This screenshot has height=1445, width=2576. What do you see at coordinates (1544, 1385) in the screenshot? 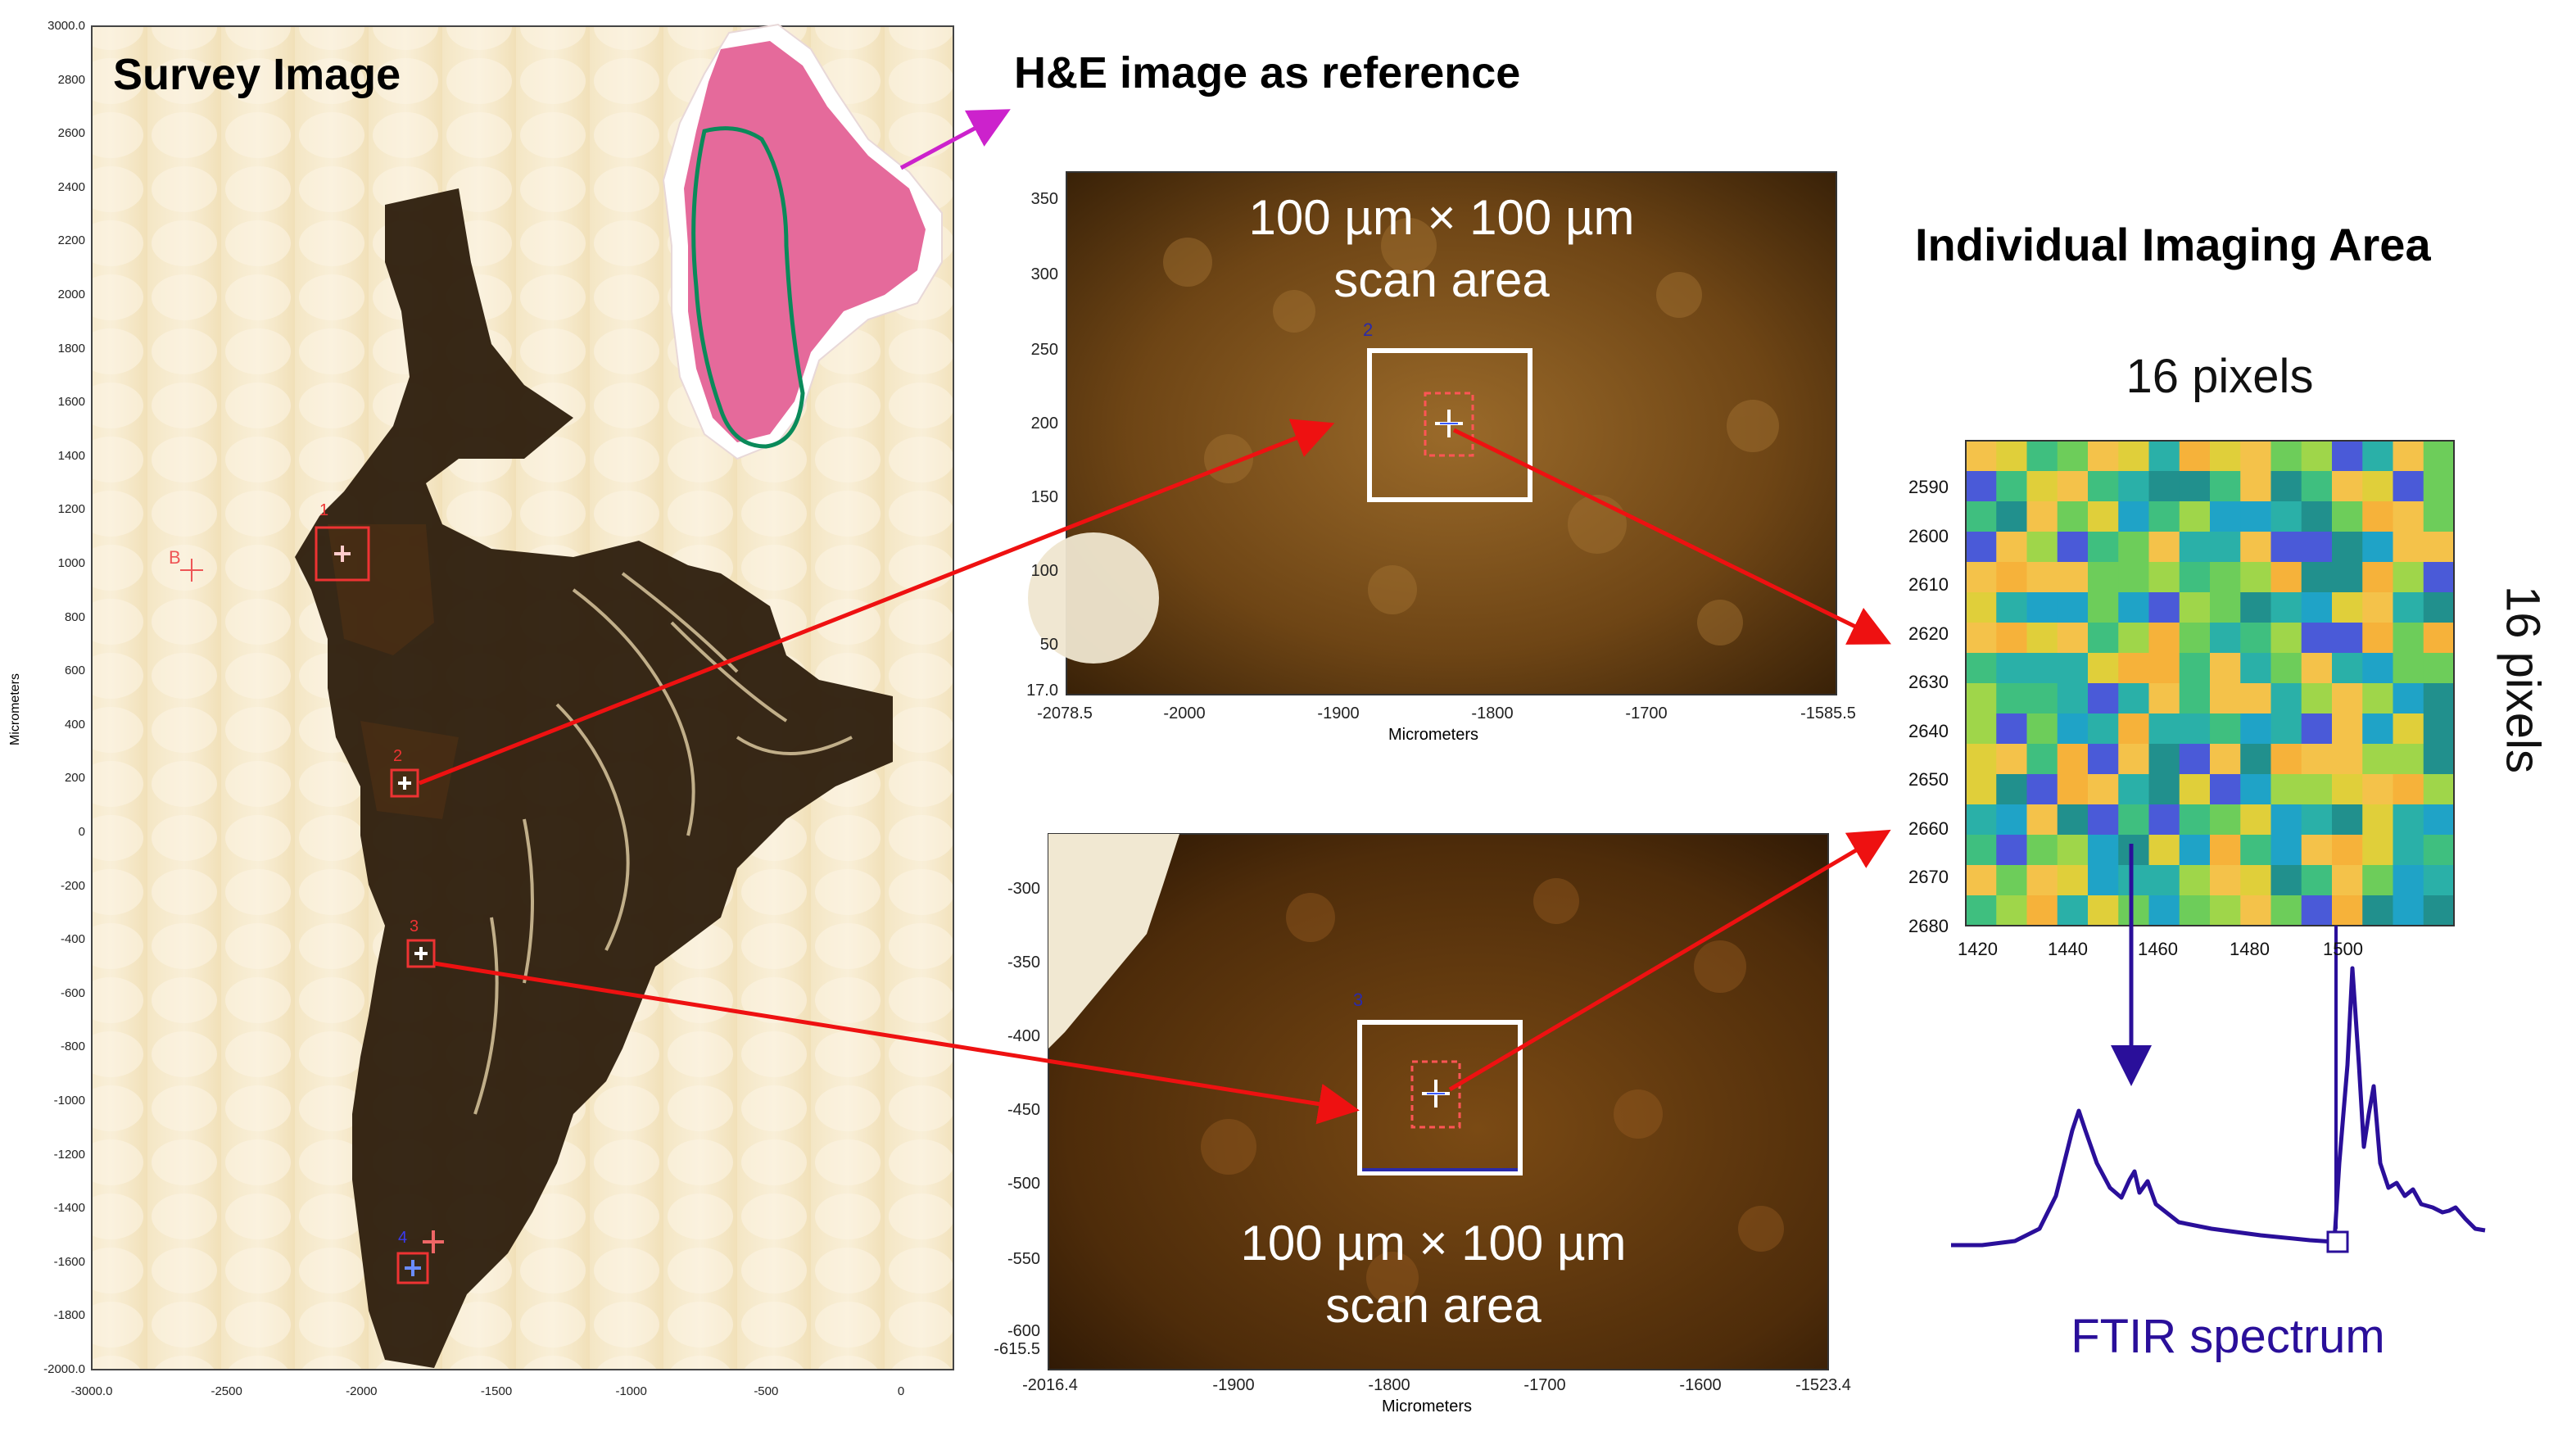
I see `micro-bottom-x-tick: -1700` at bounding box center [1544, 1385].